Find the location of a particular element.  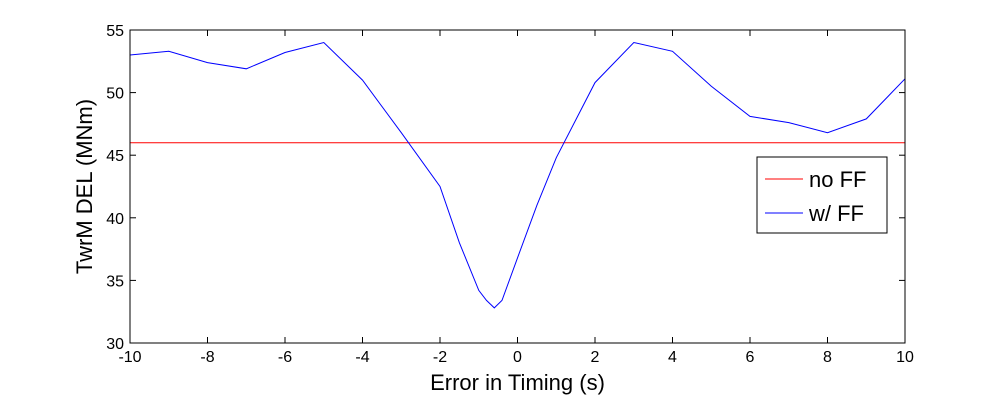

x-tick-label: 2 is located at coordinates (595, 357).